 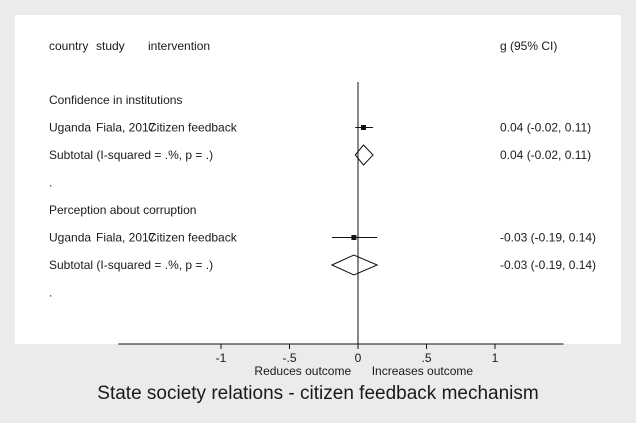 What do you see at coordinates (179, 46) in the screenshot?
I see `header-intervention: intervention` at bounding box center [179, 46].